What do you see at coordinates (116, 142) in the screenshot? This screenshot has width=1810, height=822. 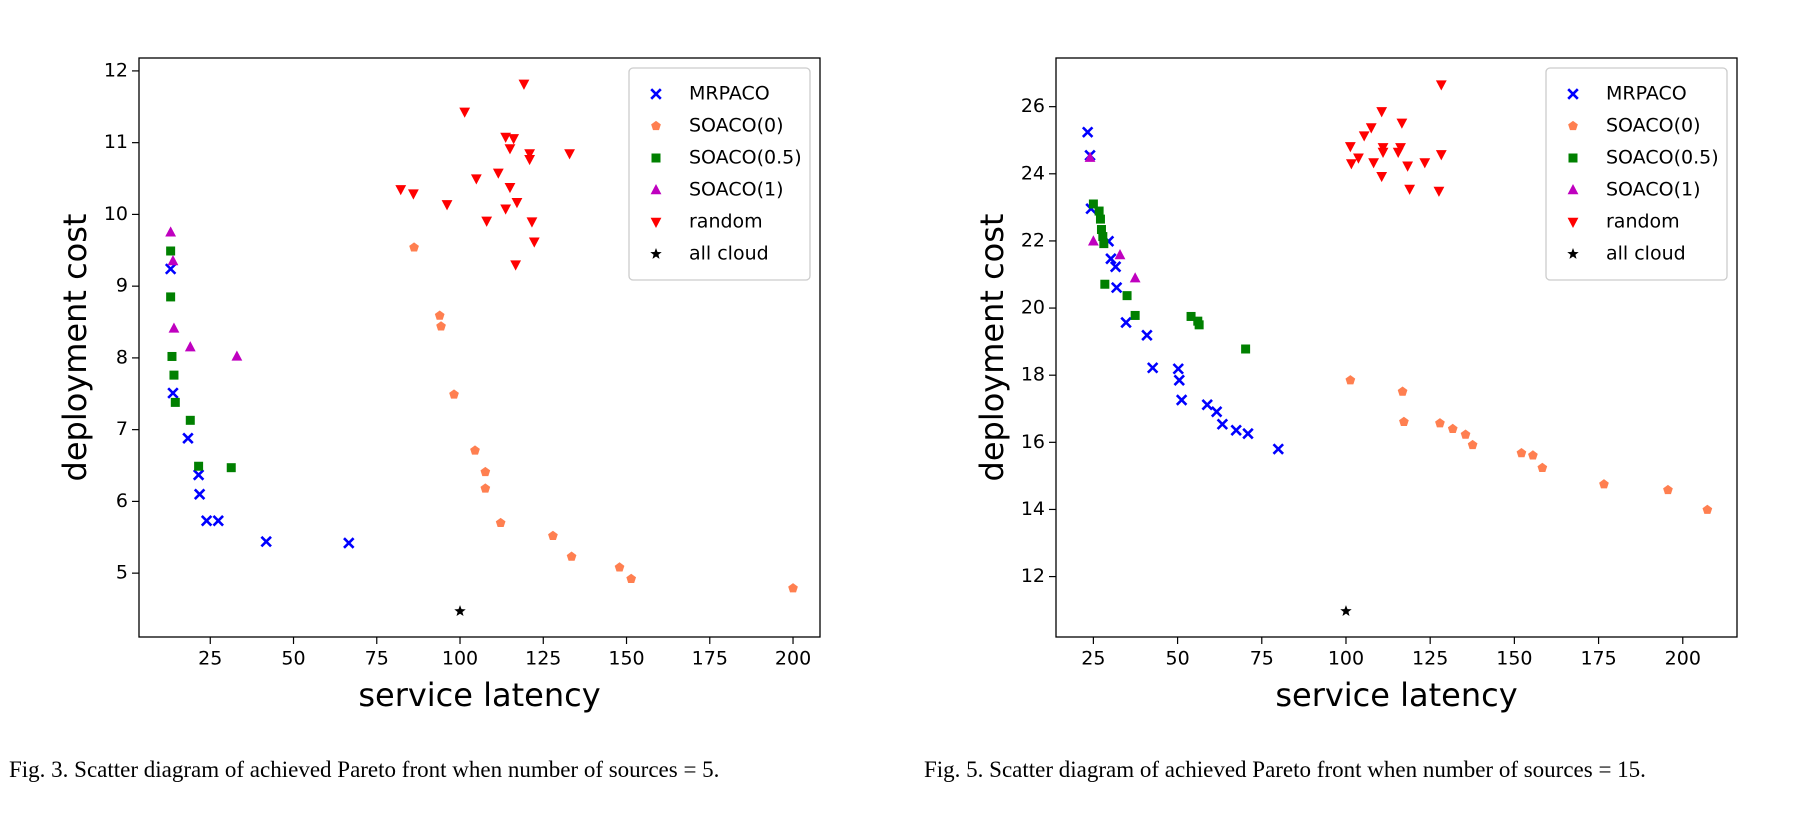 I see `y-tick-label: 11` at bounding box center [116, 142].